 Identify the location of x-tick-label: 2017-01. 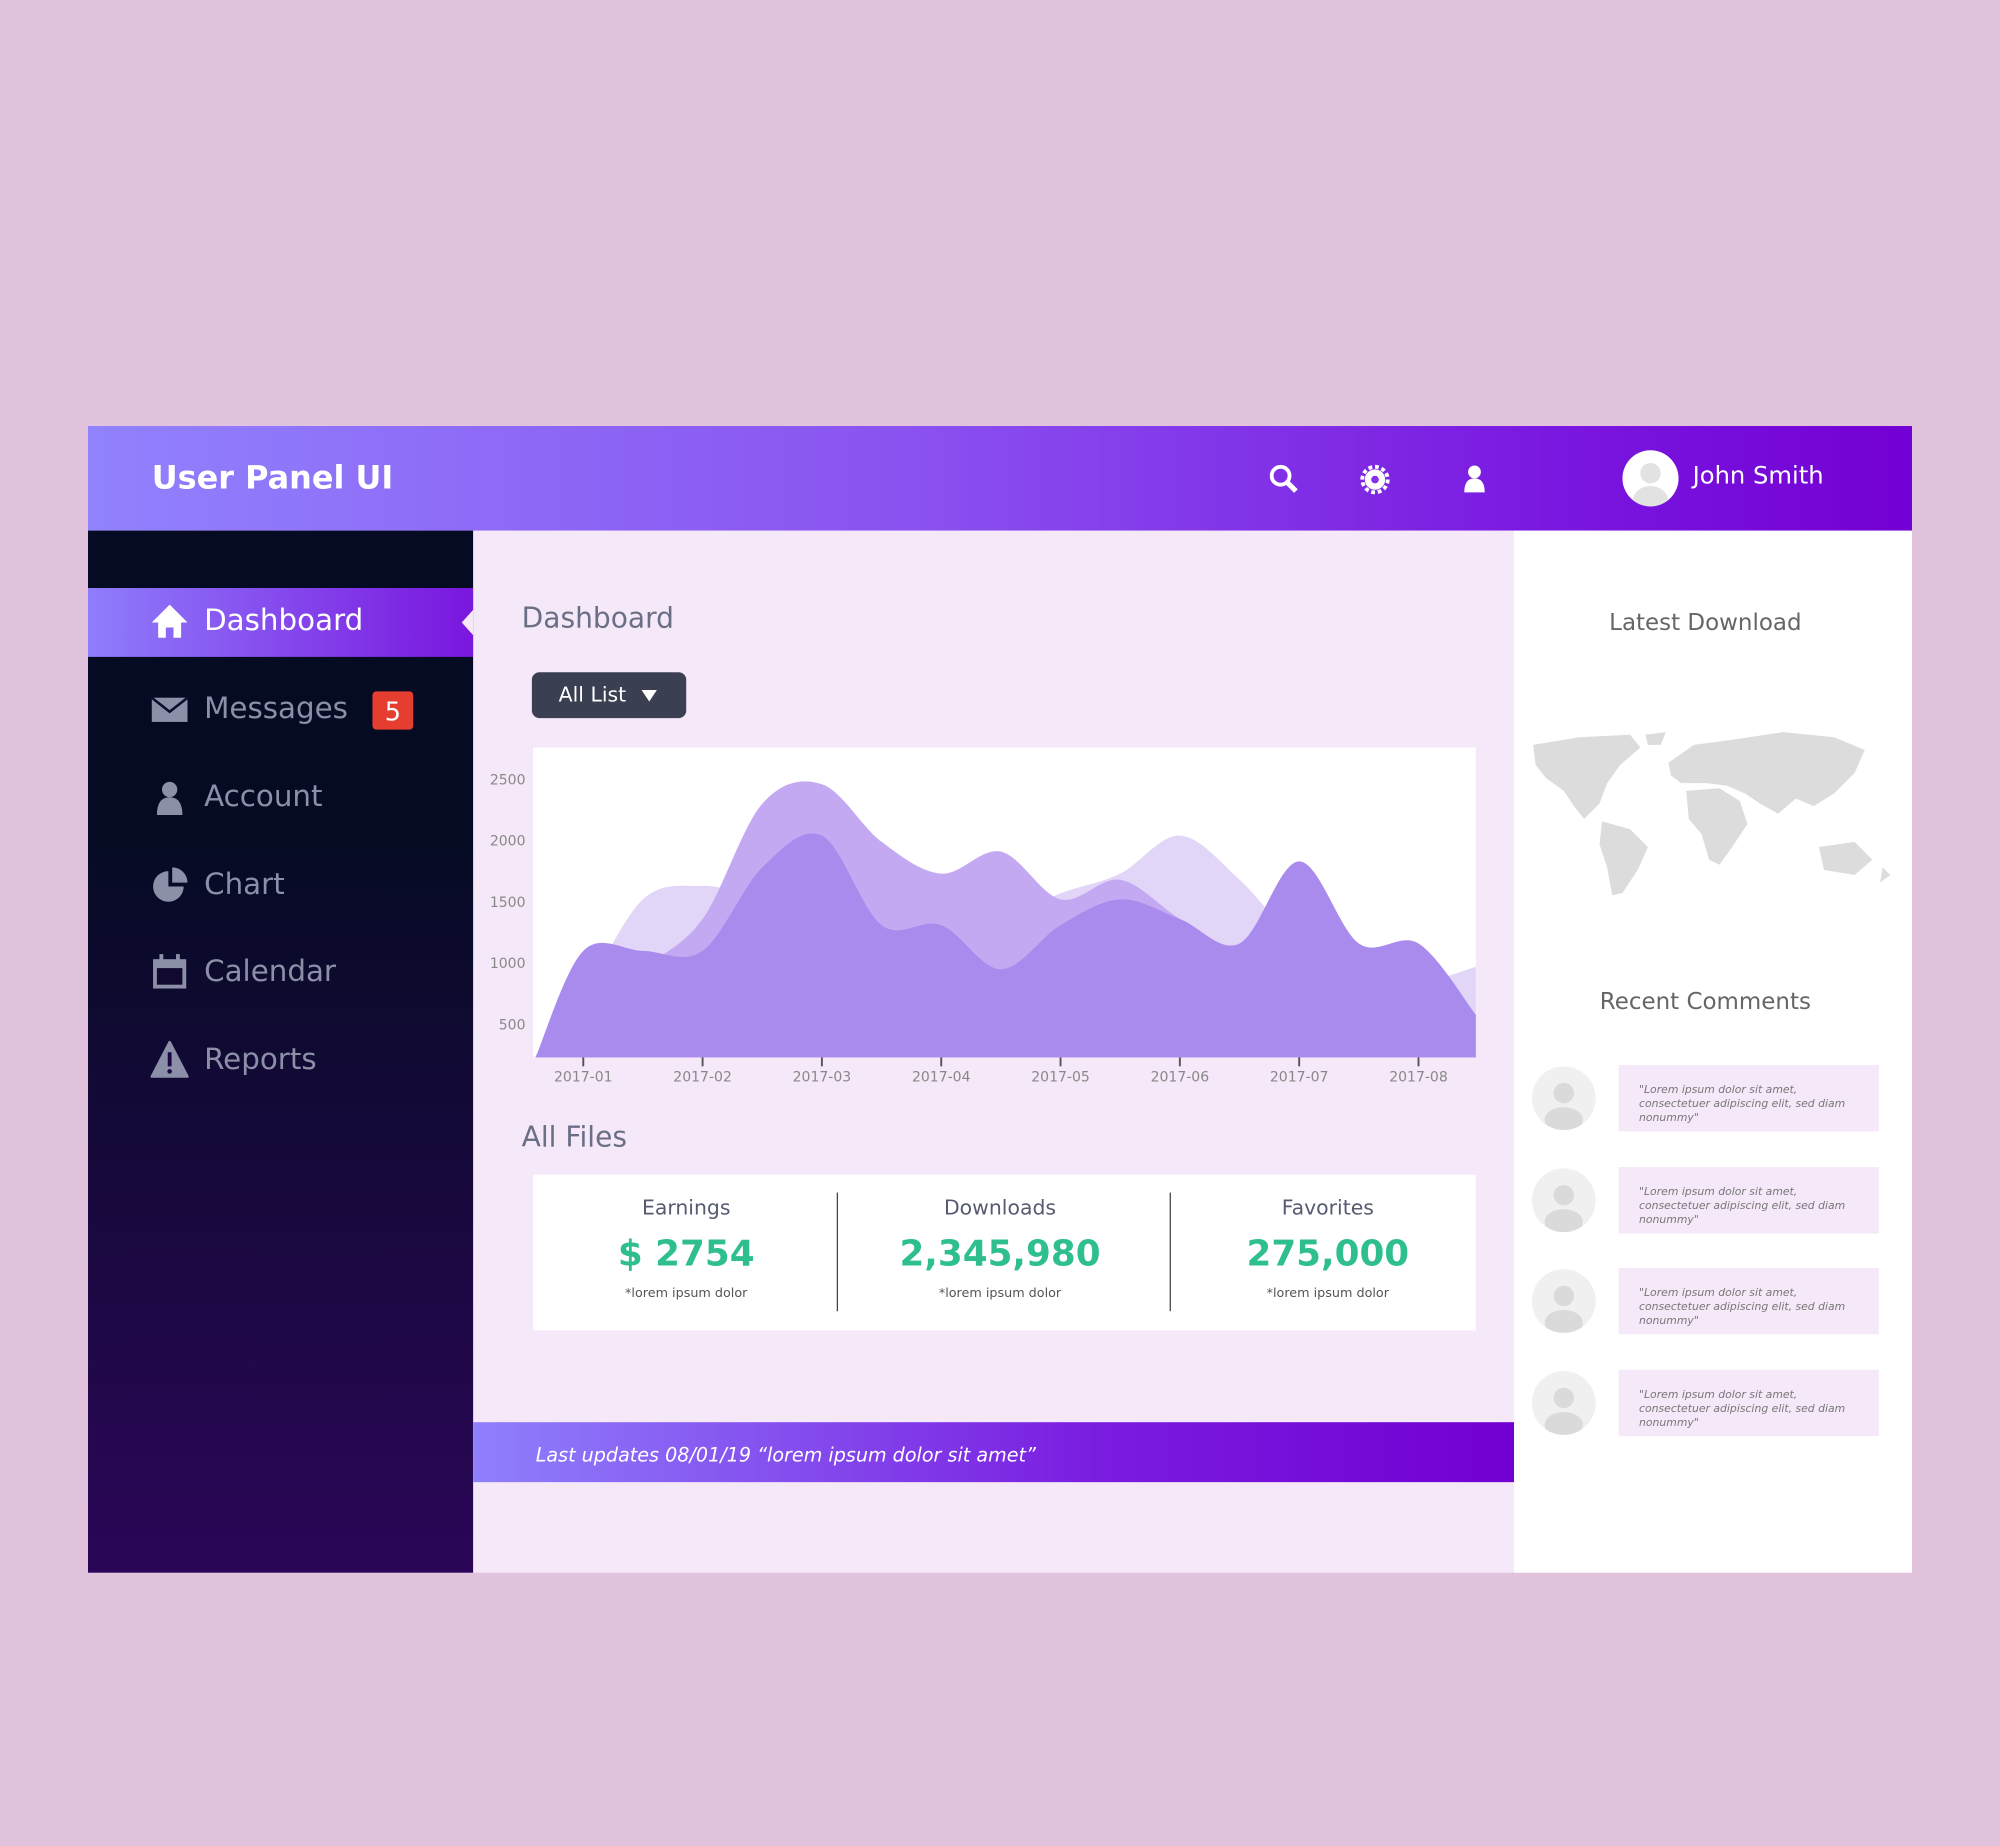
(583, 1078).